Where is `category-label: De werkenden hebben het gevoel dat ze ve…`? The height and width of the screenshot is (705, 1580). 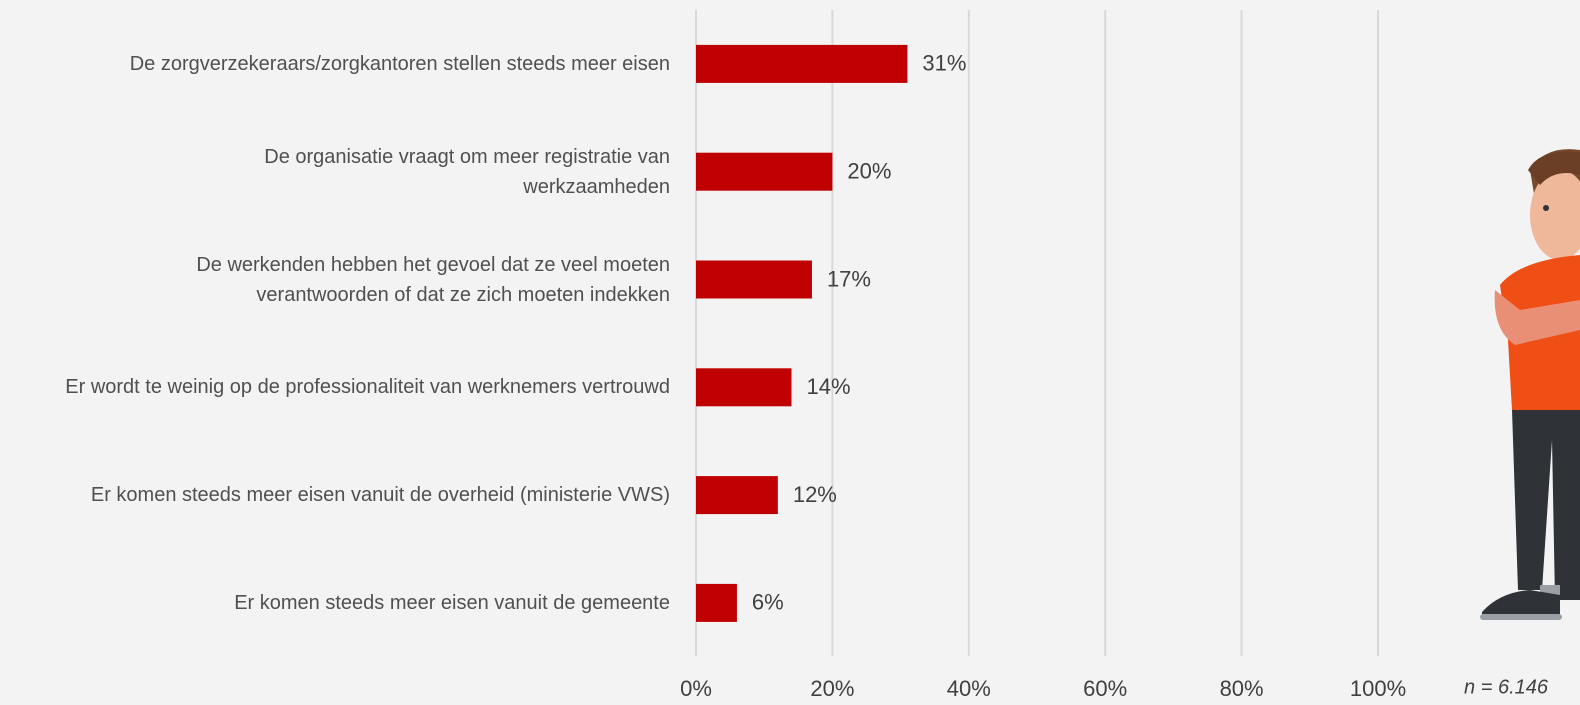
category-label: De werkenden hebben het gevoel dat ze ve… is located at coordinates (433, 279).